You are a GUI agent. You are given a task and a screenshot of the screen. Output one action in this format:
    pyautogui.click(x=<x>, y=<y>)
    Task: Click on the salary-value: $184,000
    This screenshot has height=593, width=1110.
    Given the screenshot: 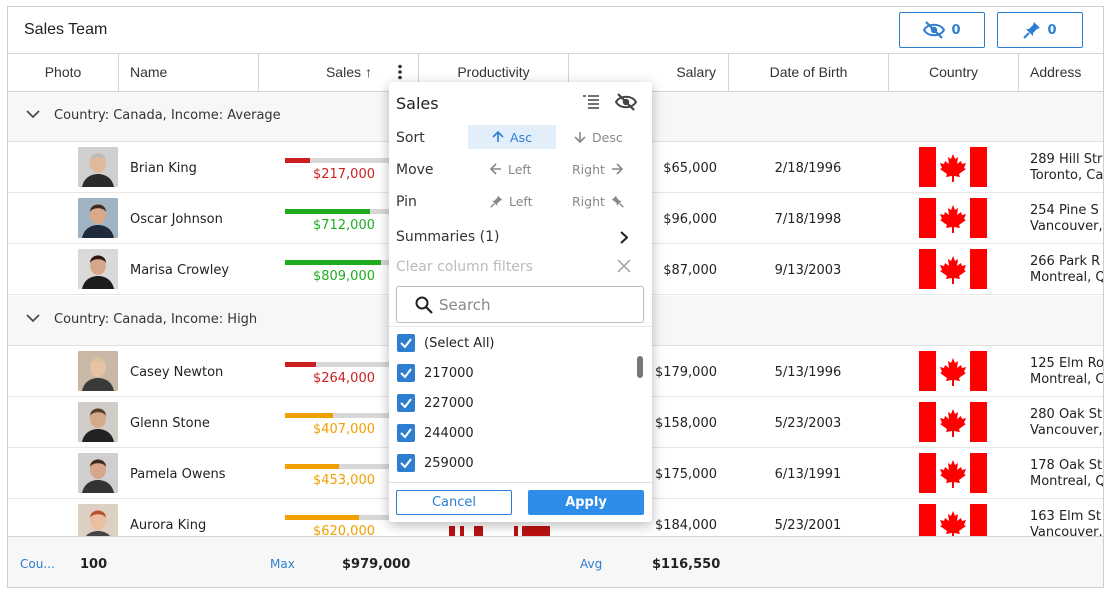 What is the action you would take?
    pyautogui.click(x=685, y=525)
    